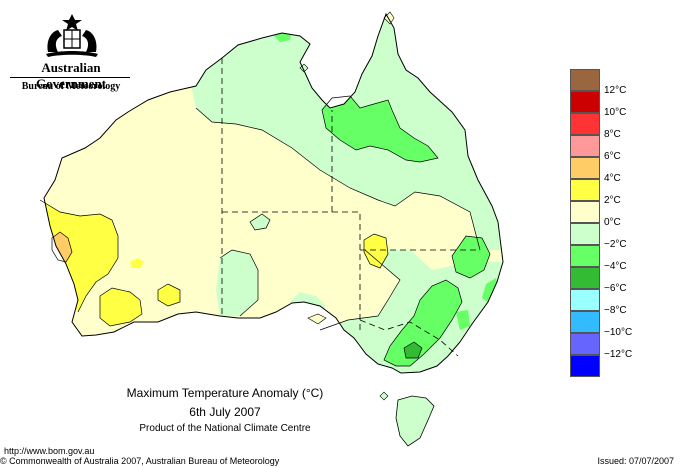 The height and width of the screenshot is (467, 680). I want to click on bom-url-link: http://www.bom.gov.au, so click(49, 451).